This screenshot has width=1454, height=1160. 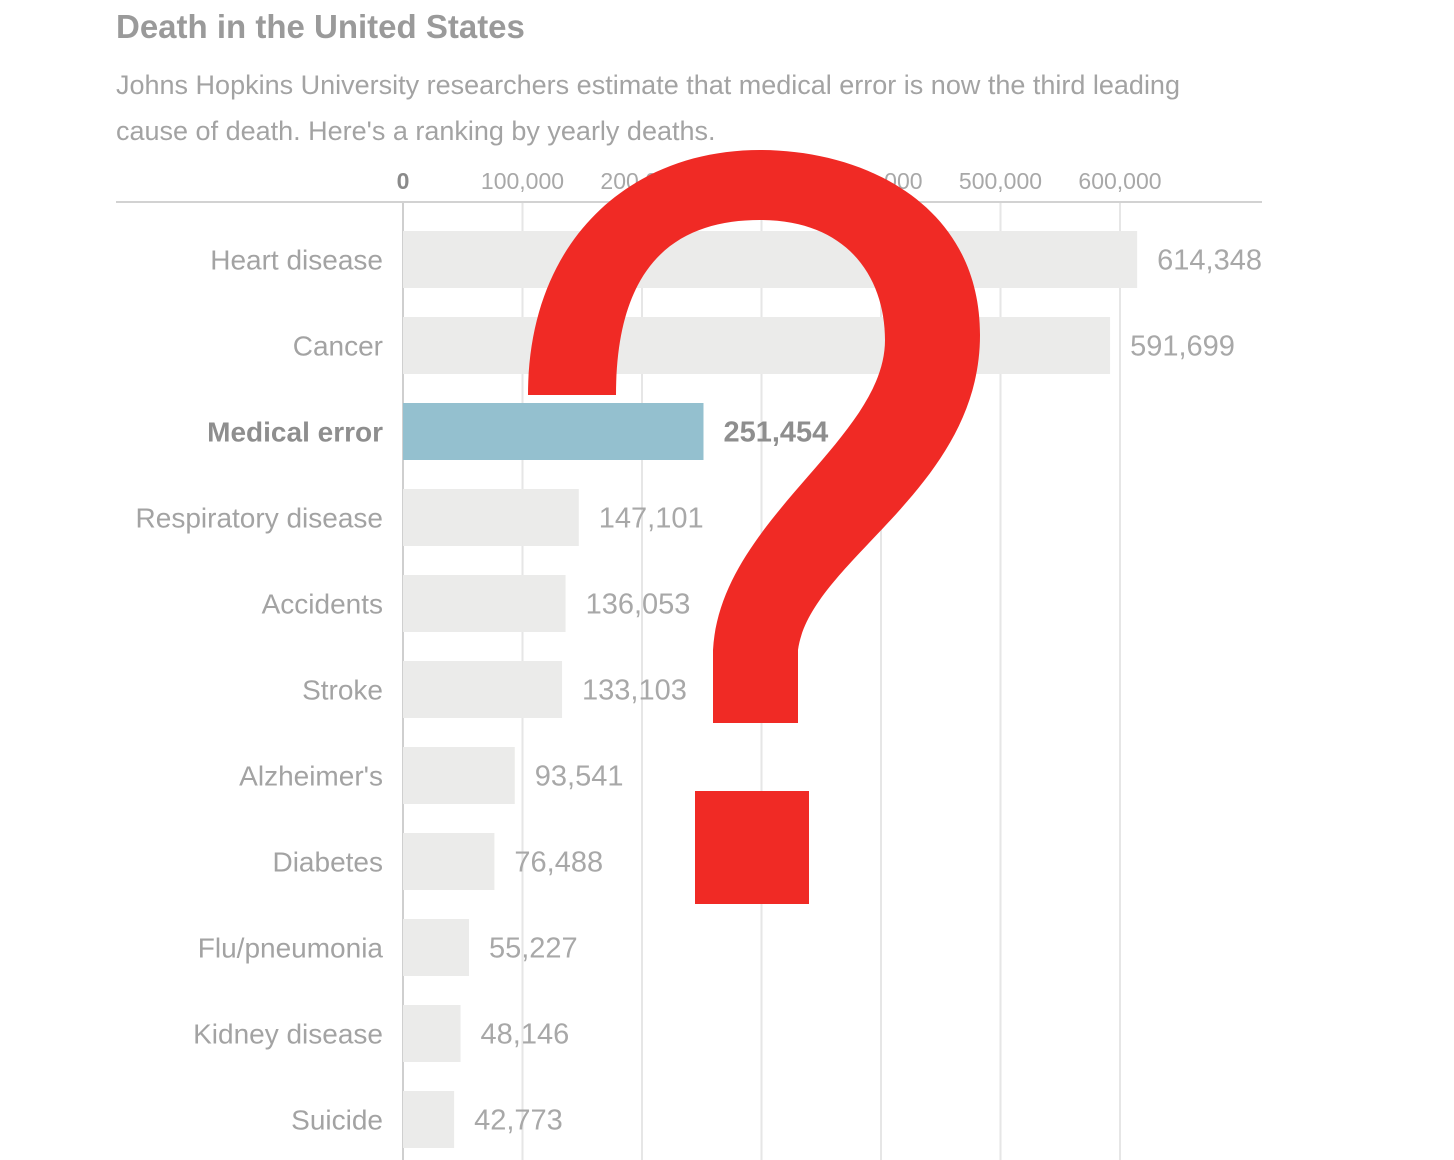 I want to click on x-tick-label: 600,000, so click(x=1119, y=181).